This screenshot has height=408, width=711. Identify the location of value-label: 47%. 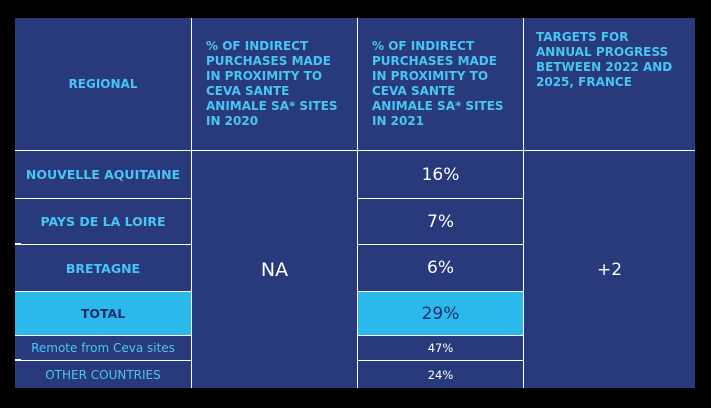
(440, 348).